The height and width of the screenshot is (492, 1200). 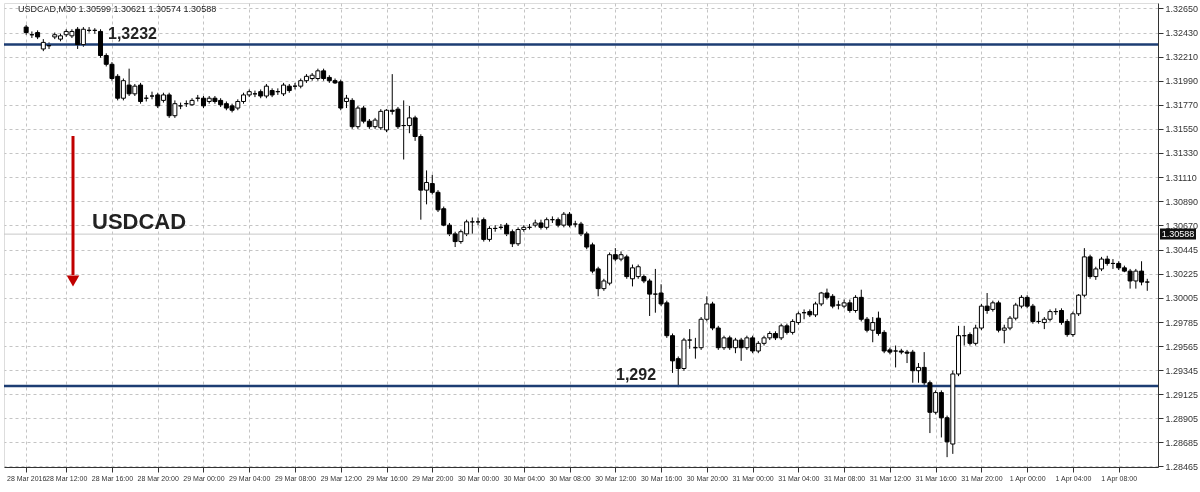 I want to click on y-tick-label: 1.29785, so click(x=1182, y=322).